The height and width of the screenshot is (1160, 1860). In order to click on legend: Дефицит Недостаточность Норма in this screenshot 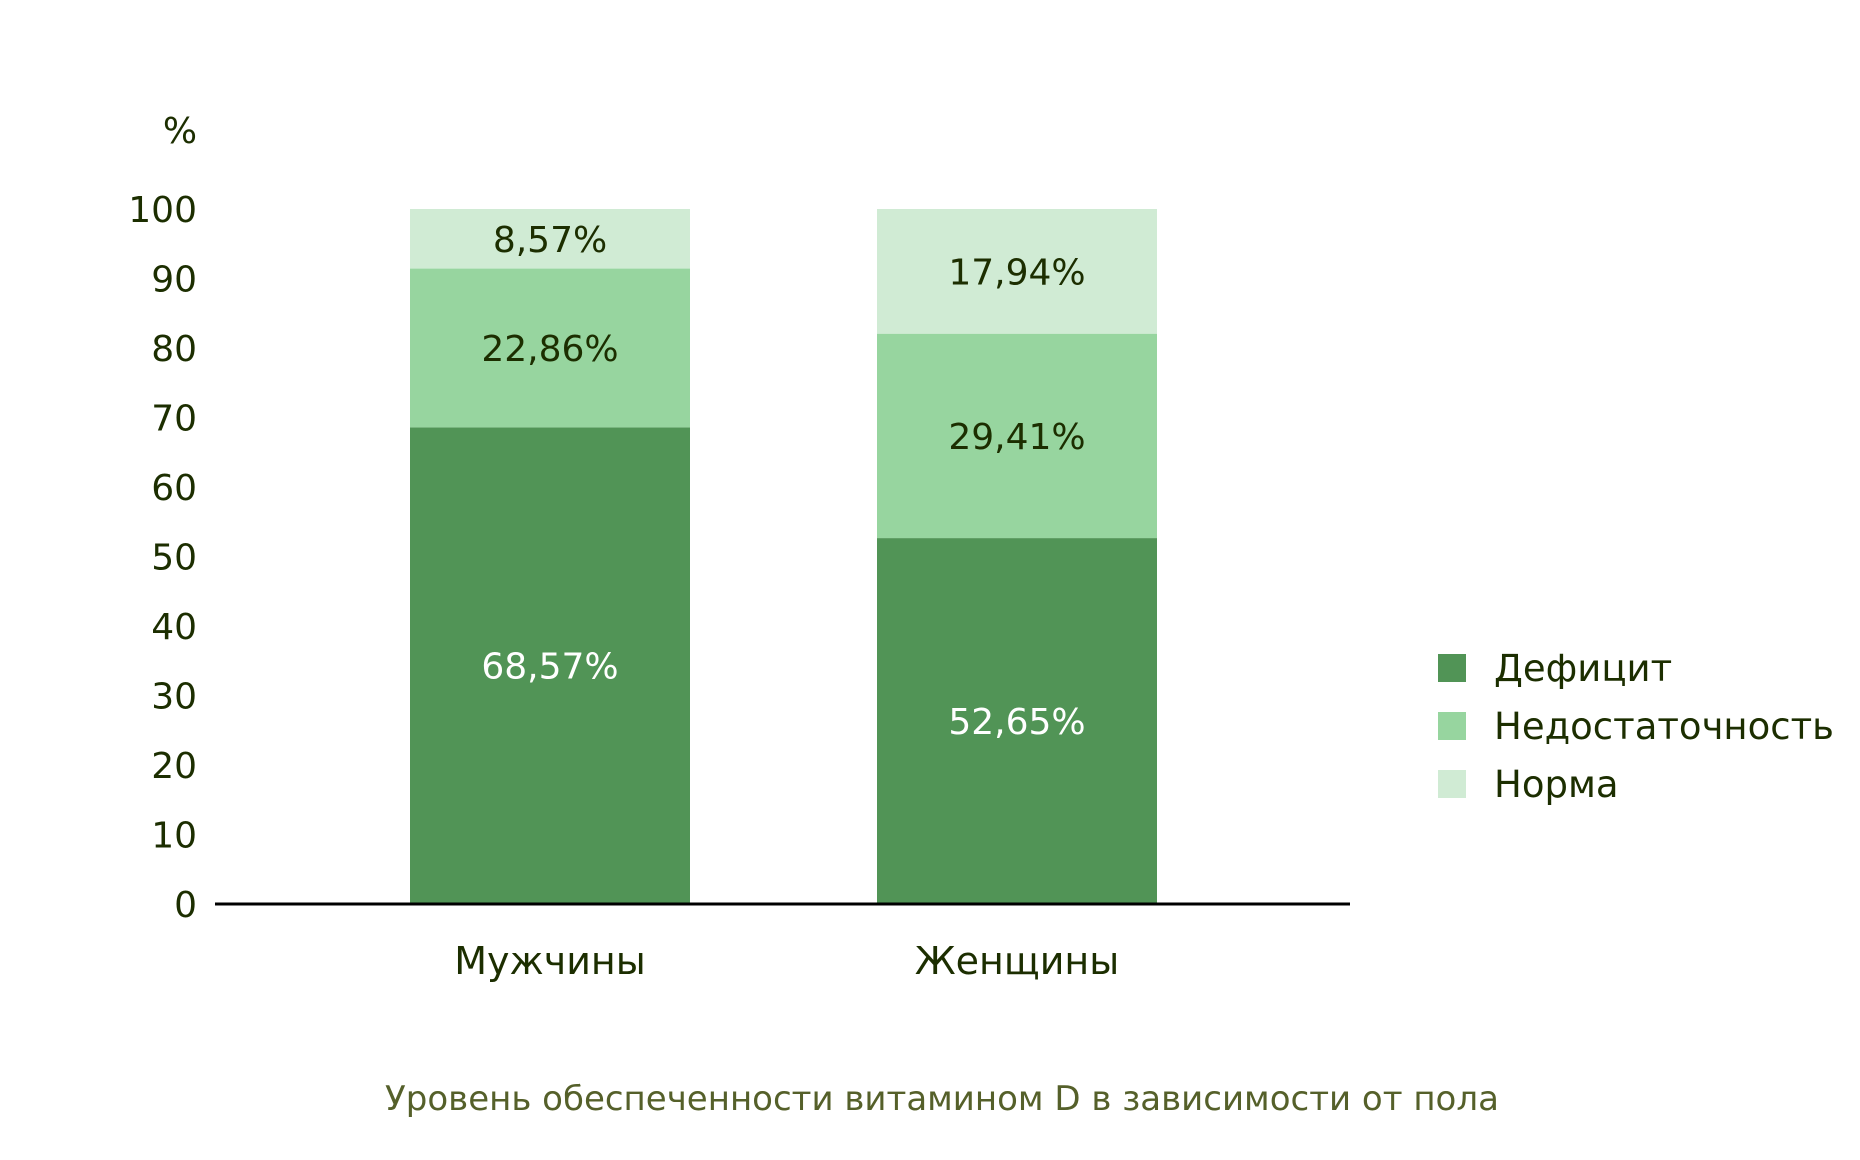, I will do `click(1636, 726)`.